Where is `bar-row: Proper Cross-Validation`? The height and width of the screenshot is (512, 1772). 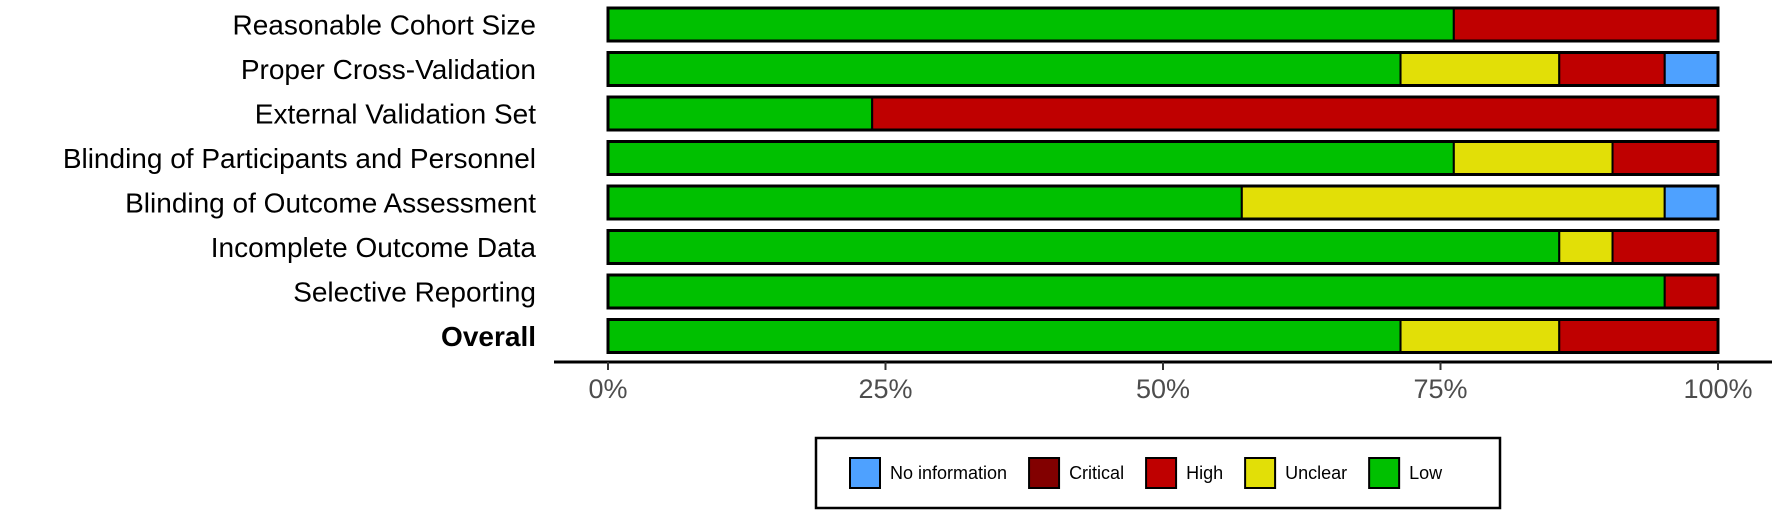 bar-row: Proper Cross-Validation is located at coordinates (980, 69).